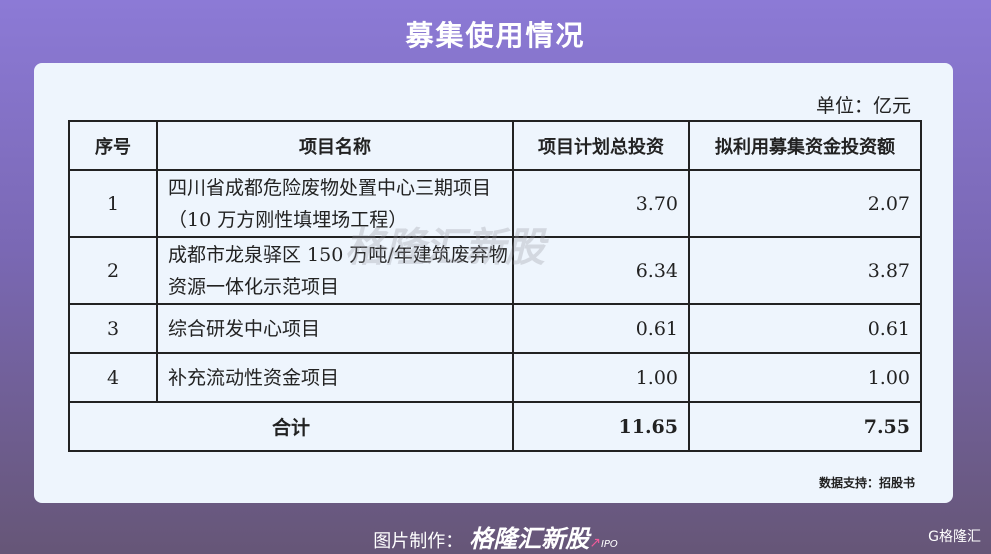 This screenshot has height=554, width=991. I want to click on footer-credit: 图片制作： 格隆汇新股↗IPO, so click(495, 536).